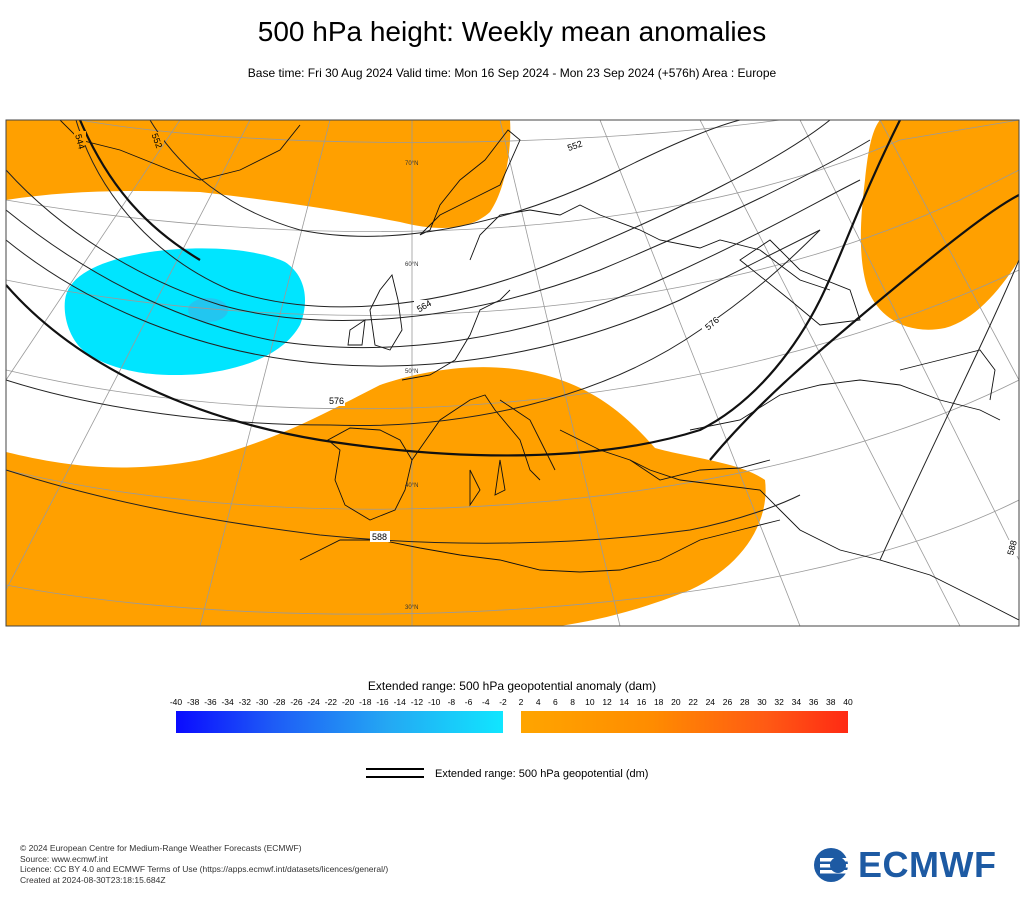  Describe the element at coordinates (80, 141) in the screenshot. I see `contour-label: 544` at that location.